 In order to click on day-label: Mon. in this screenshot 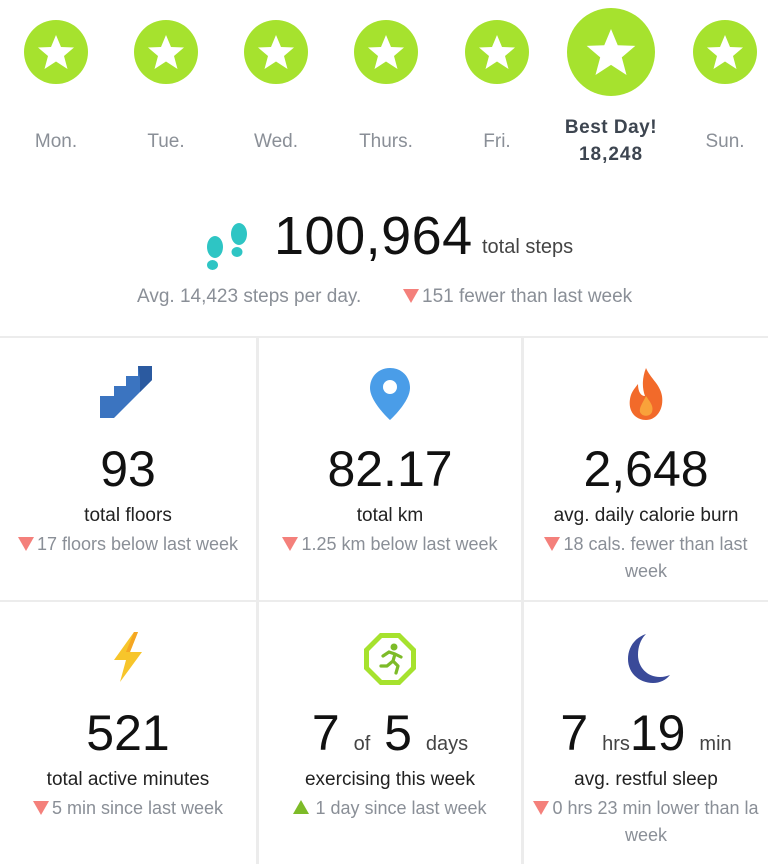, I will do `click(56, 141)`.